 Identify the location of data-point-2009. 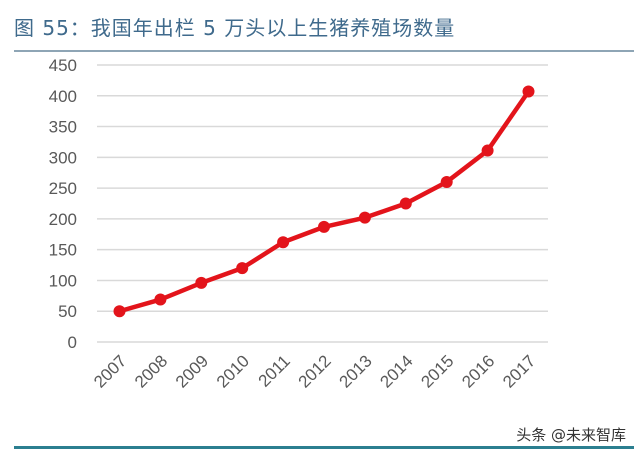
(201, 282).